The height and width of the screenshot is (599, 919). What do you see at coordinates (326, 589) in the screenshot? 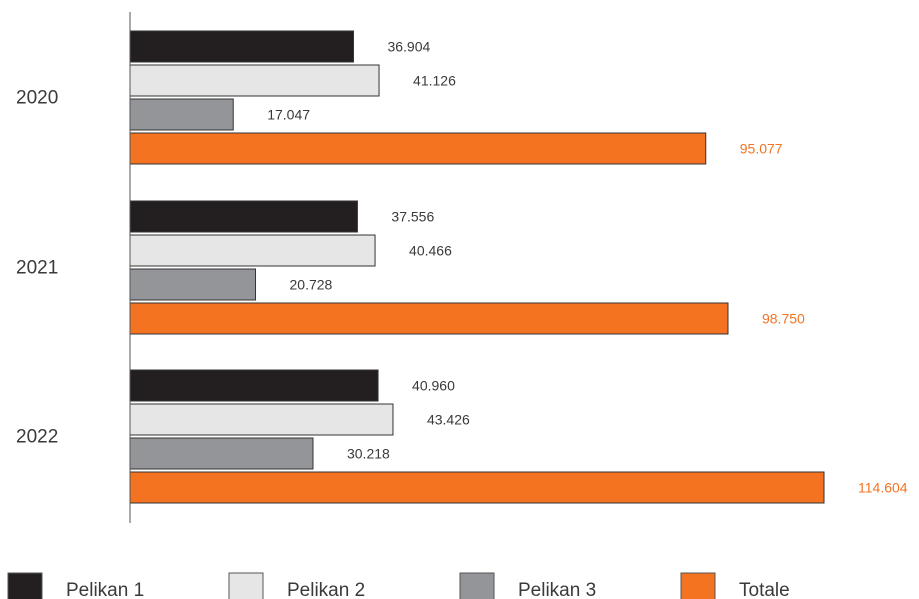
I see `legend-label-pelikan-2: Pelikan 2` at bounding box center [326, 589].